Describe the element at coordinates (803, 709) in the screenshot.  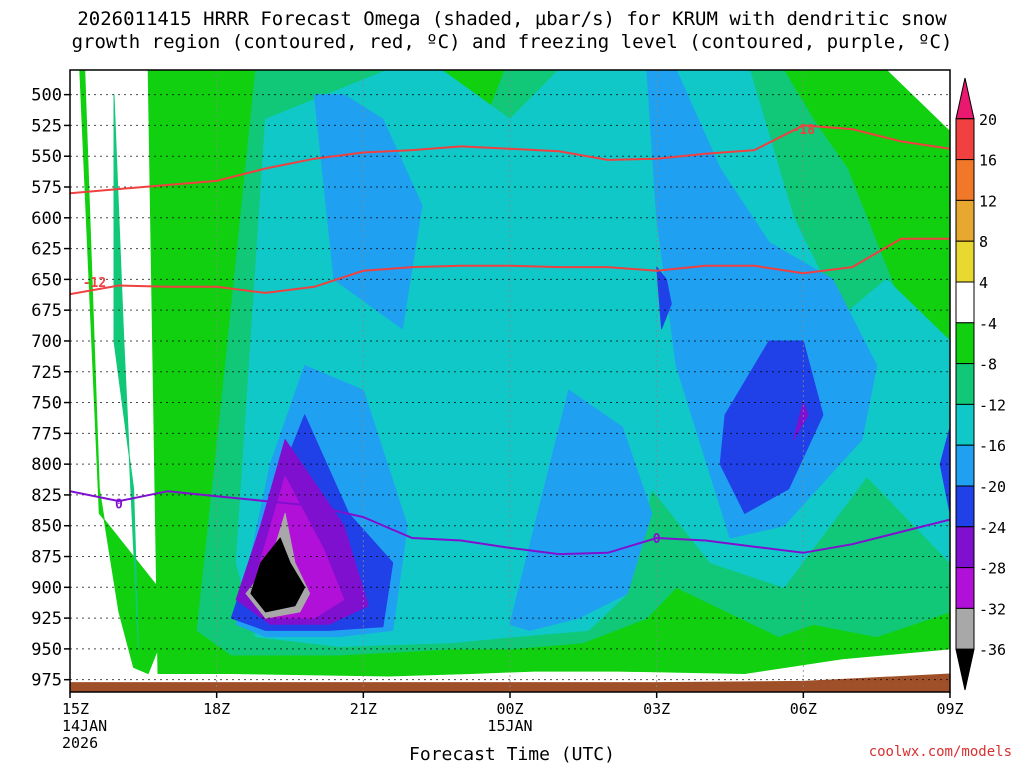
I see `x-tick-label-15-0: 06Z` at that location.